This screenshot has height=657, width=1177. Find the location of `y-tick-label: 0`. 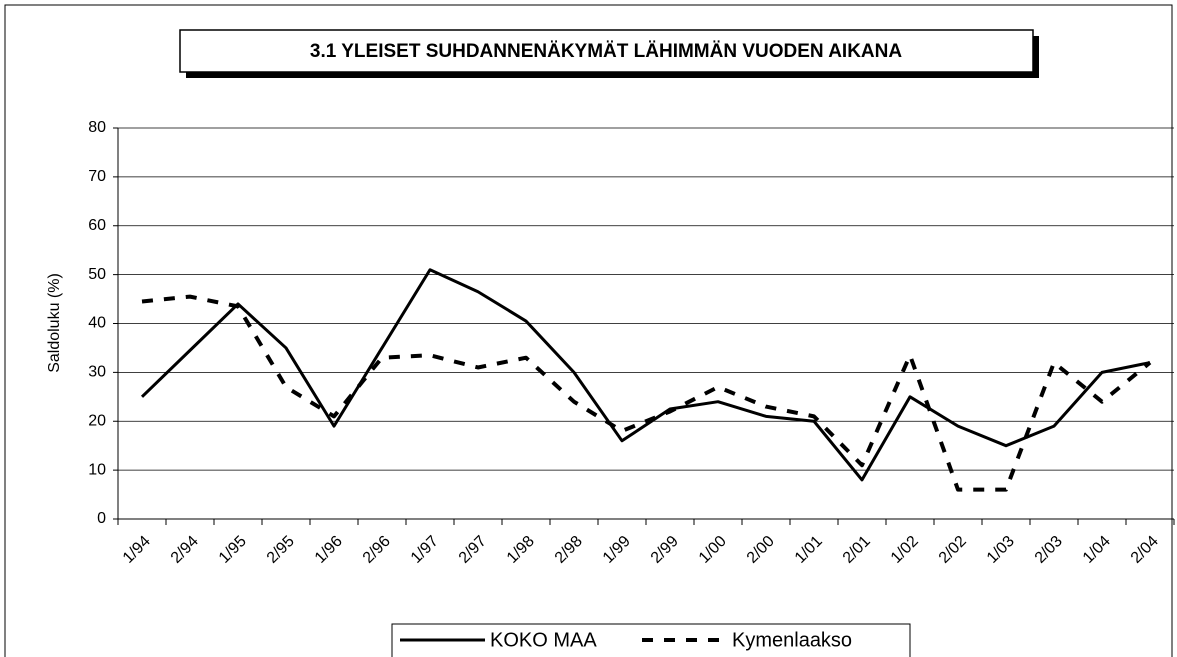

y-tick-label: 0 is located at coordinates (101, 518).